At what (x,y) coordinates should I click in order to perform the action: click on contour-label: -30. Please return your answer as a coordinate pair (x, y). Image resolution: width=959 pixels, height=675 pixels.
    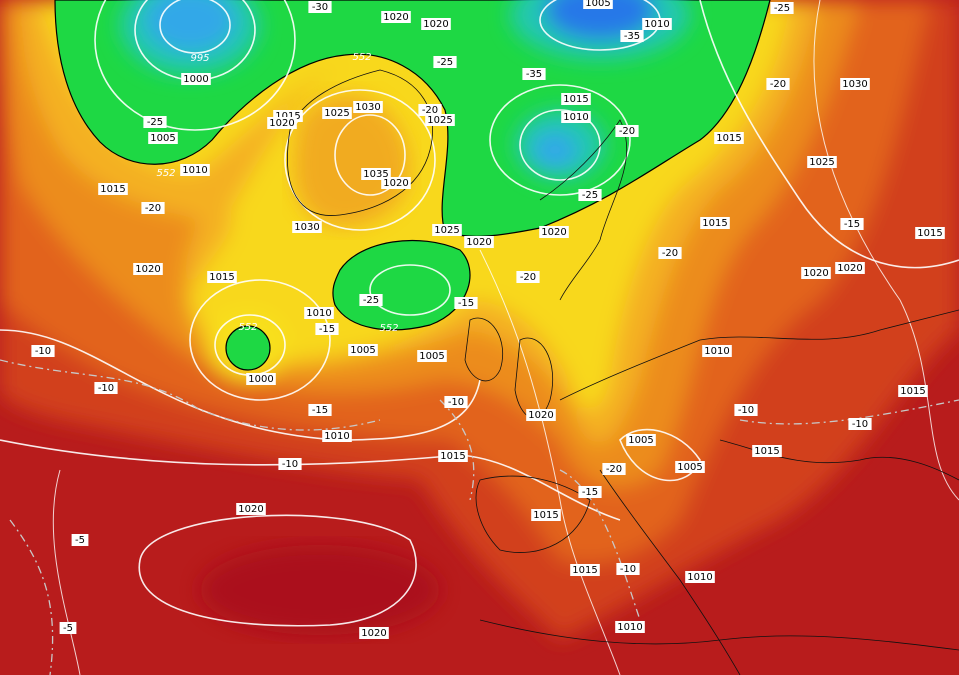
    Looking at the image, I should click on (320, 7).